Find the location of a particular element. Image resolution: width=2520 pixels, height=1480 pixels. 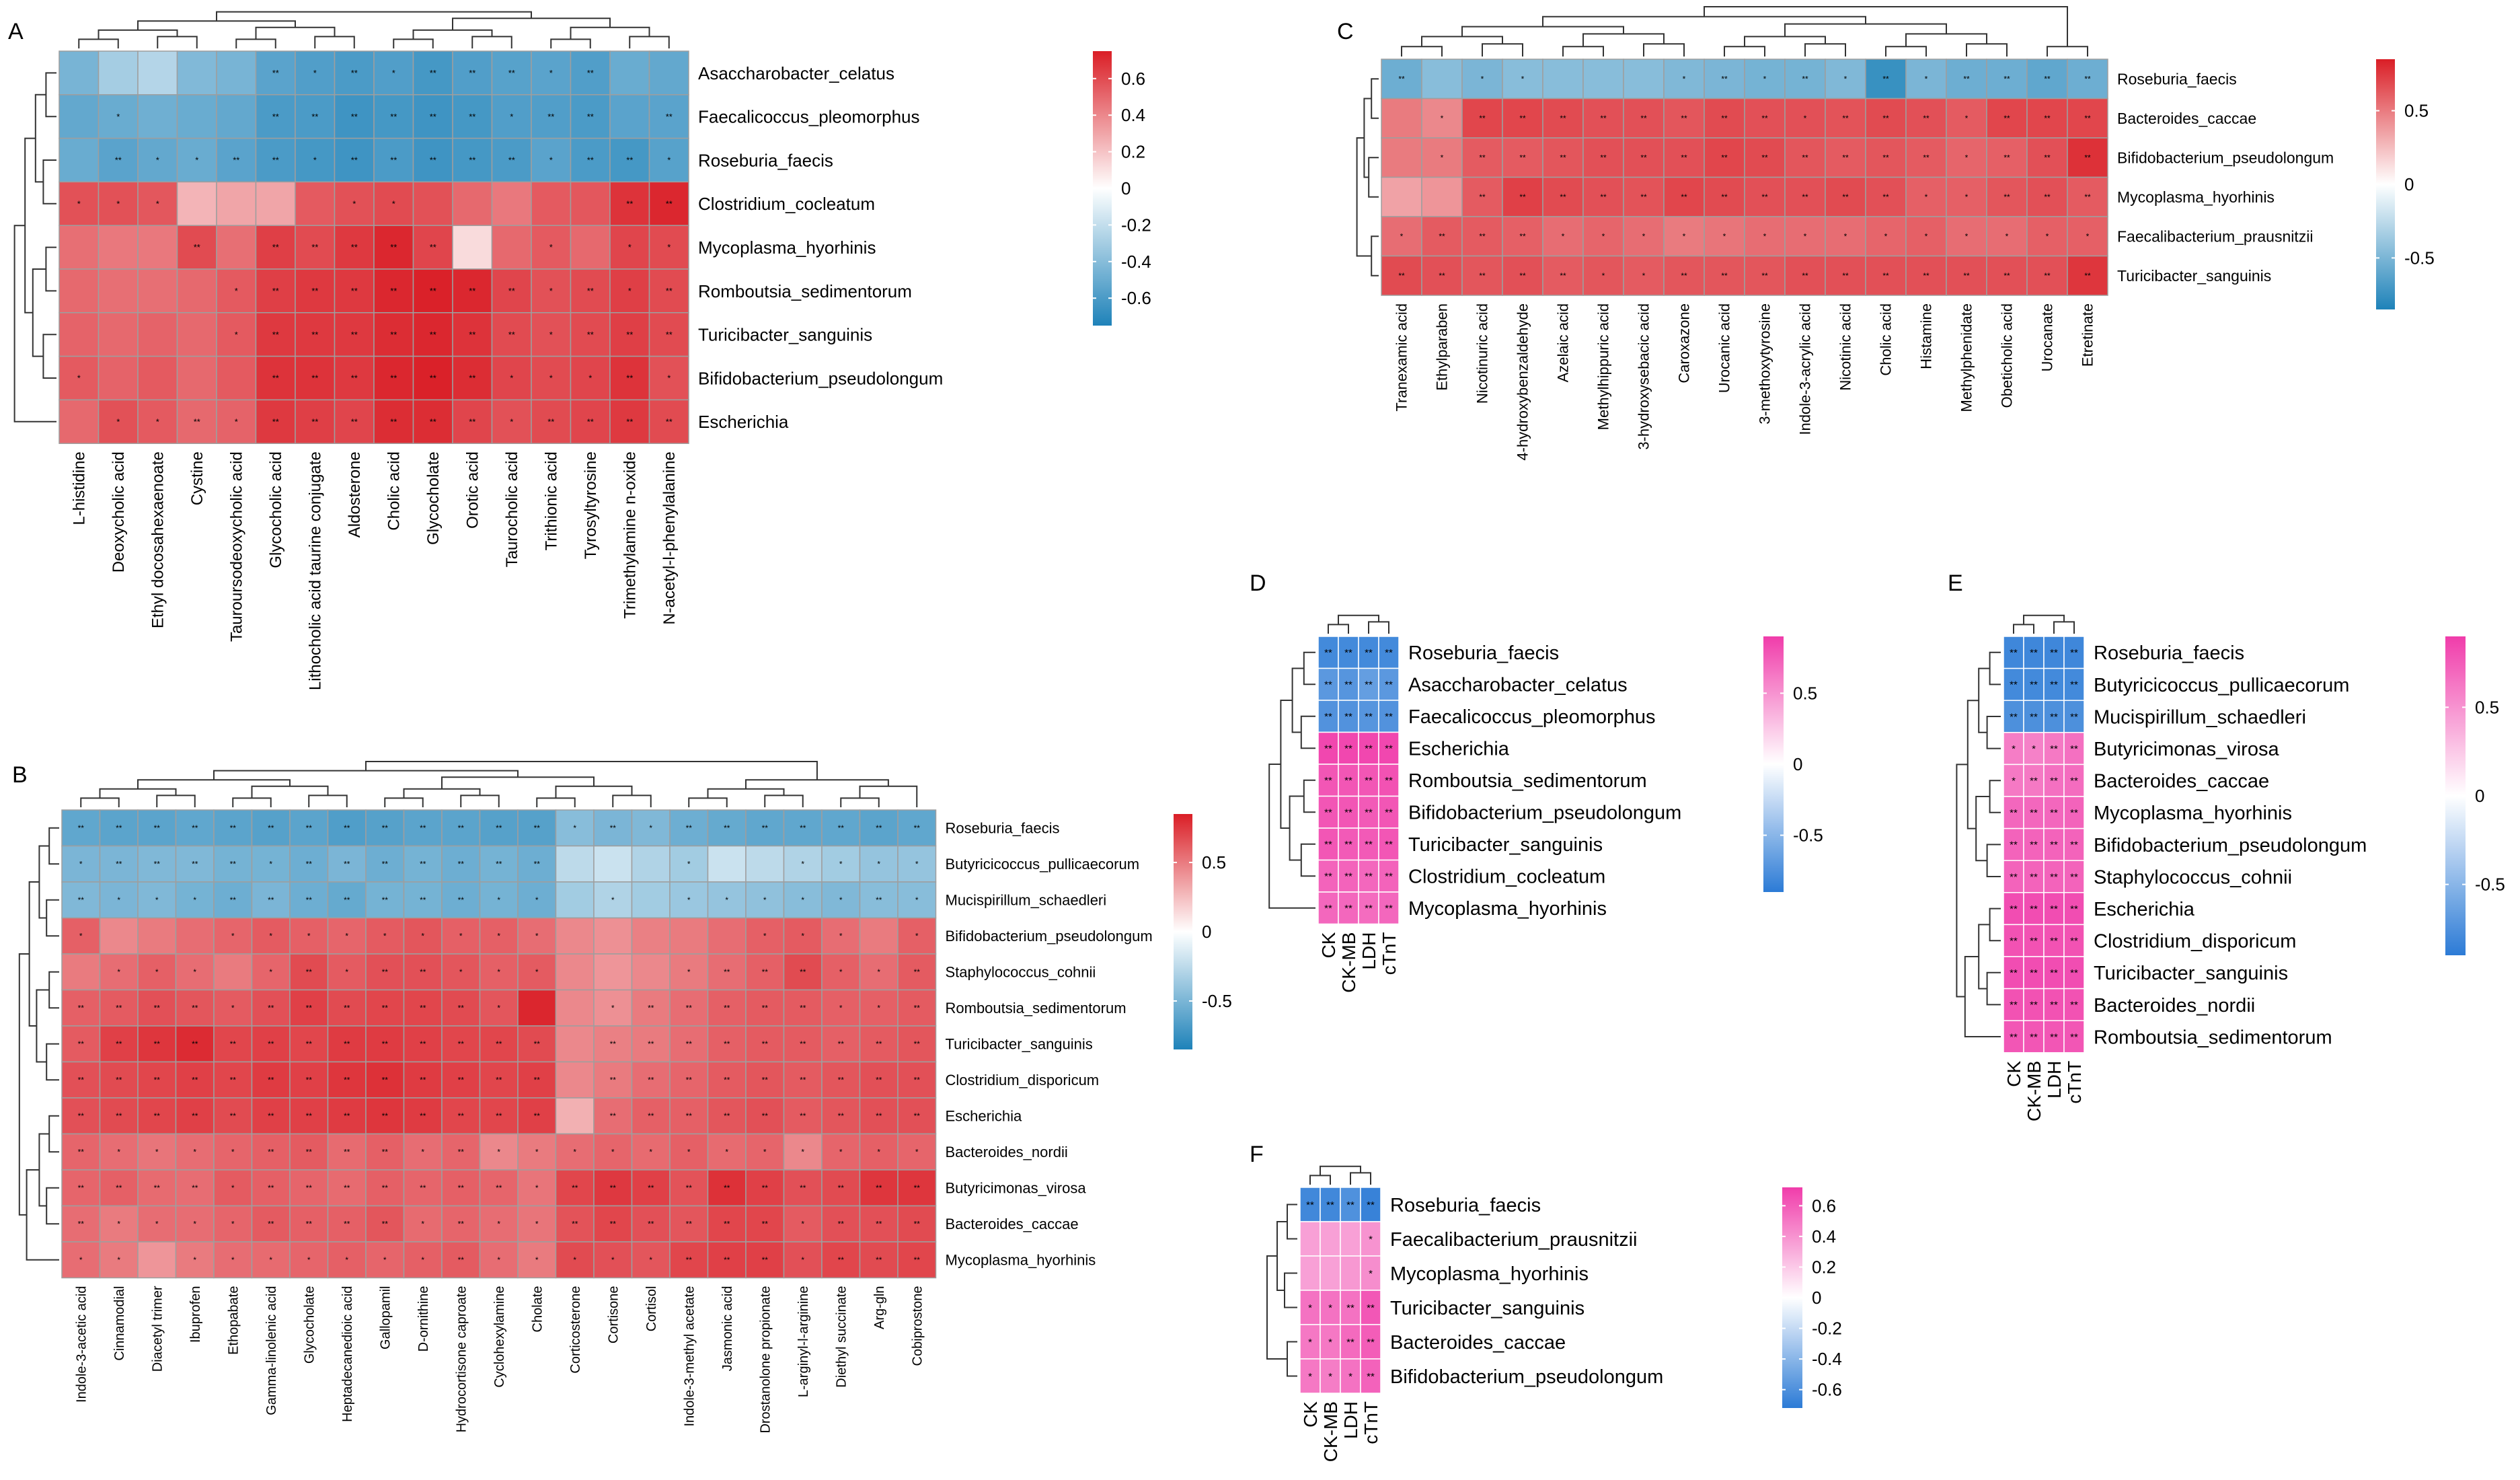

column-label: Gamma-linolenic acid is located at coordinates (271, 1350).